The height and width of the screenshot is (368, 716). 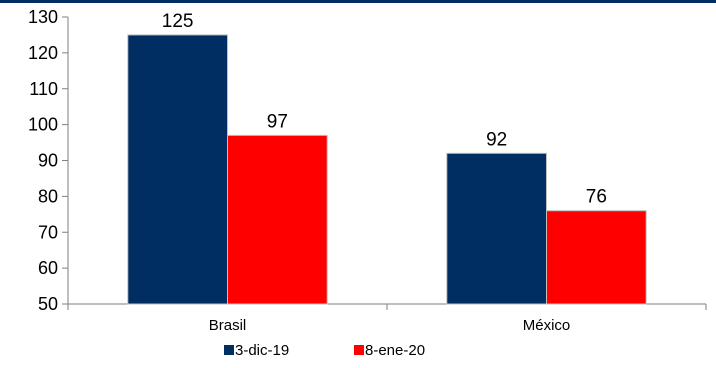 What do you see at coordinates (48, 304) in the screenshot?
I see `y-tick-label: 50` at bounding box center [48, 304].